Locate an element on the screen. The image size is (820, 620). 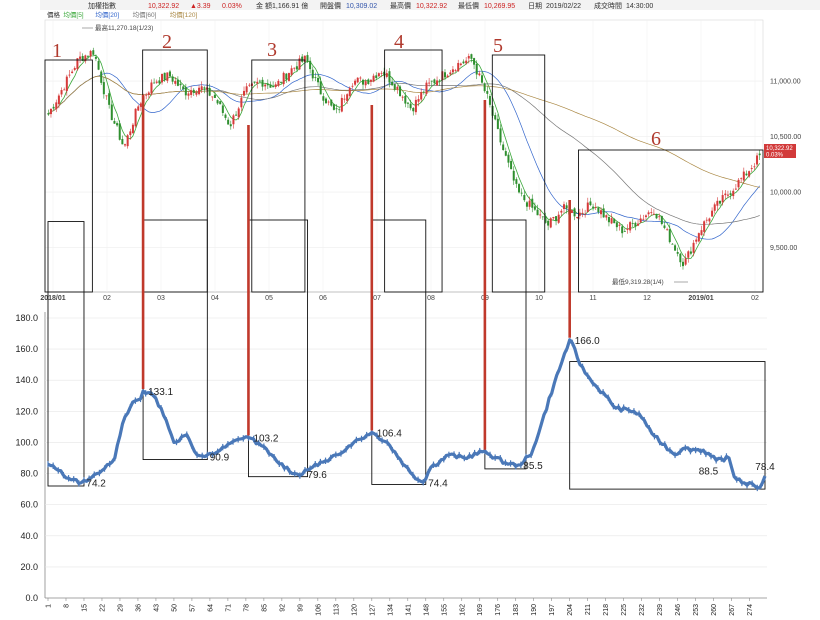
region-number-5: 5 is located at coordinates (498, 46).